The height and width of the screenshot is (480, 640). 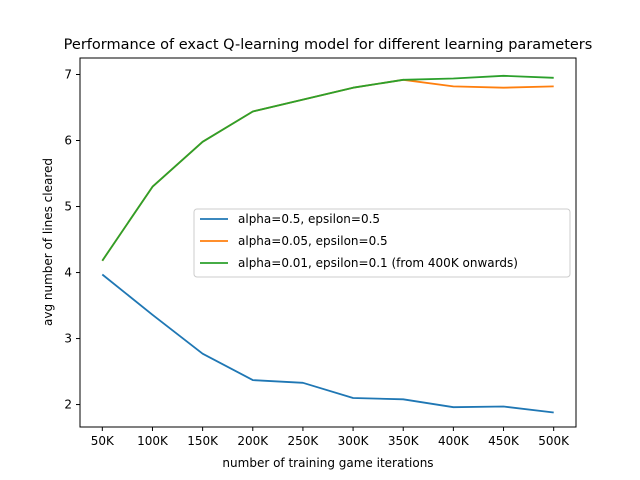 What do you see at coordinates (68, 141) in the screenshot?
I see `y-tick-label: 6` at bounding box center [68, 141].